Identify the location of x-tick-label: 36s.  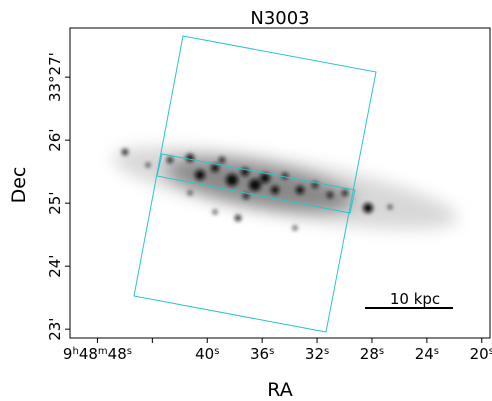
(262, 354).